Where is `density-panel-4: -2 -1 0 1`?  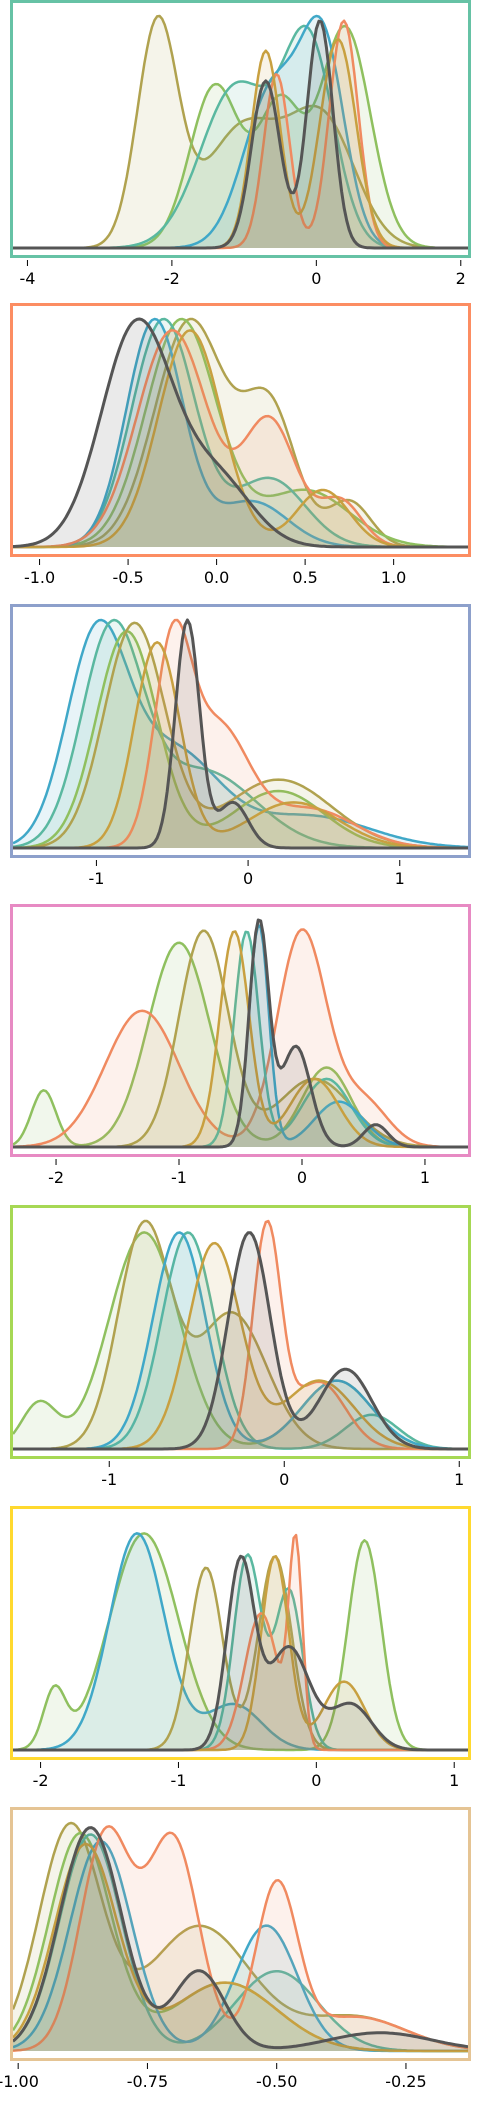 density-panel-4: -2 -1 0 1 is located at coordinates (240, 1045).